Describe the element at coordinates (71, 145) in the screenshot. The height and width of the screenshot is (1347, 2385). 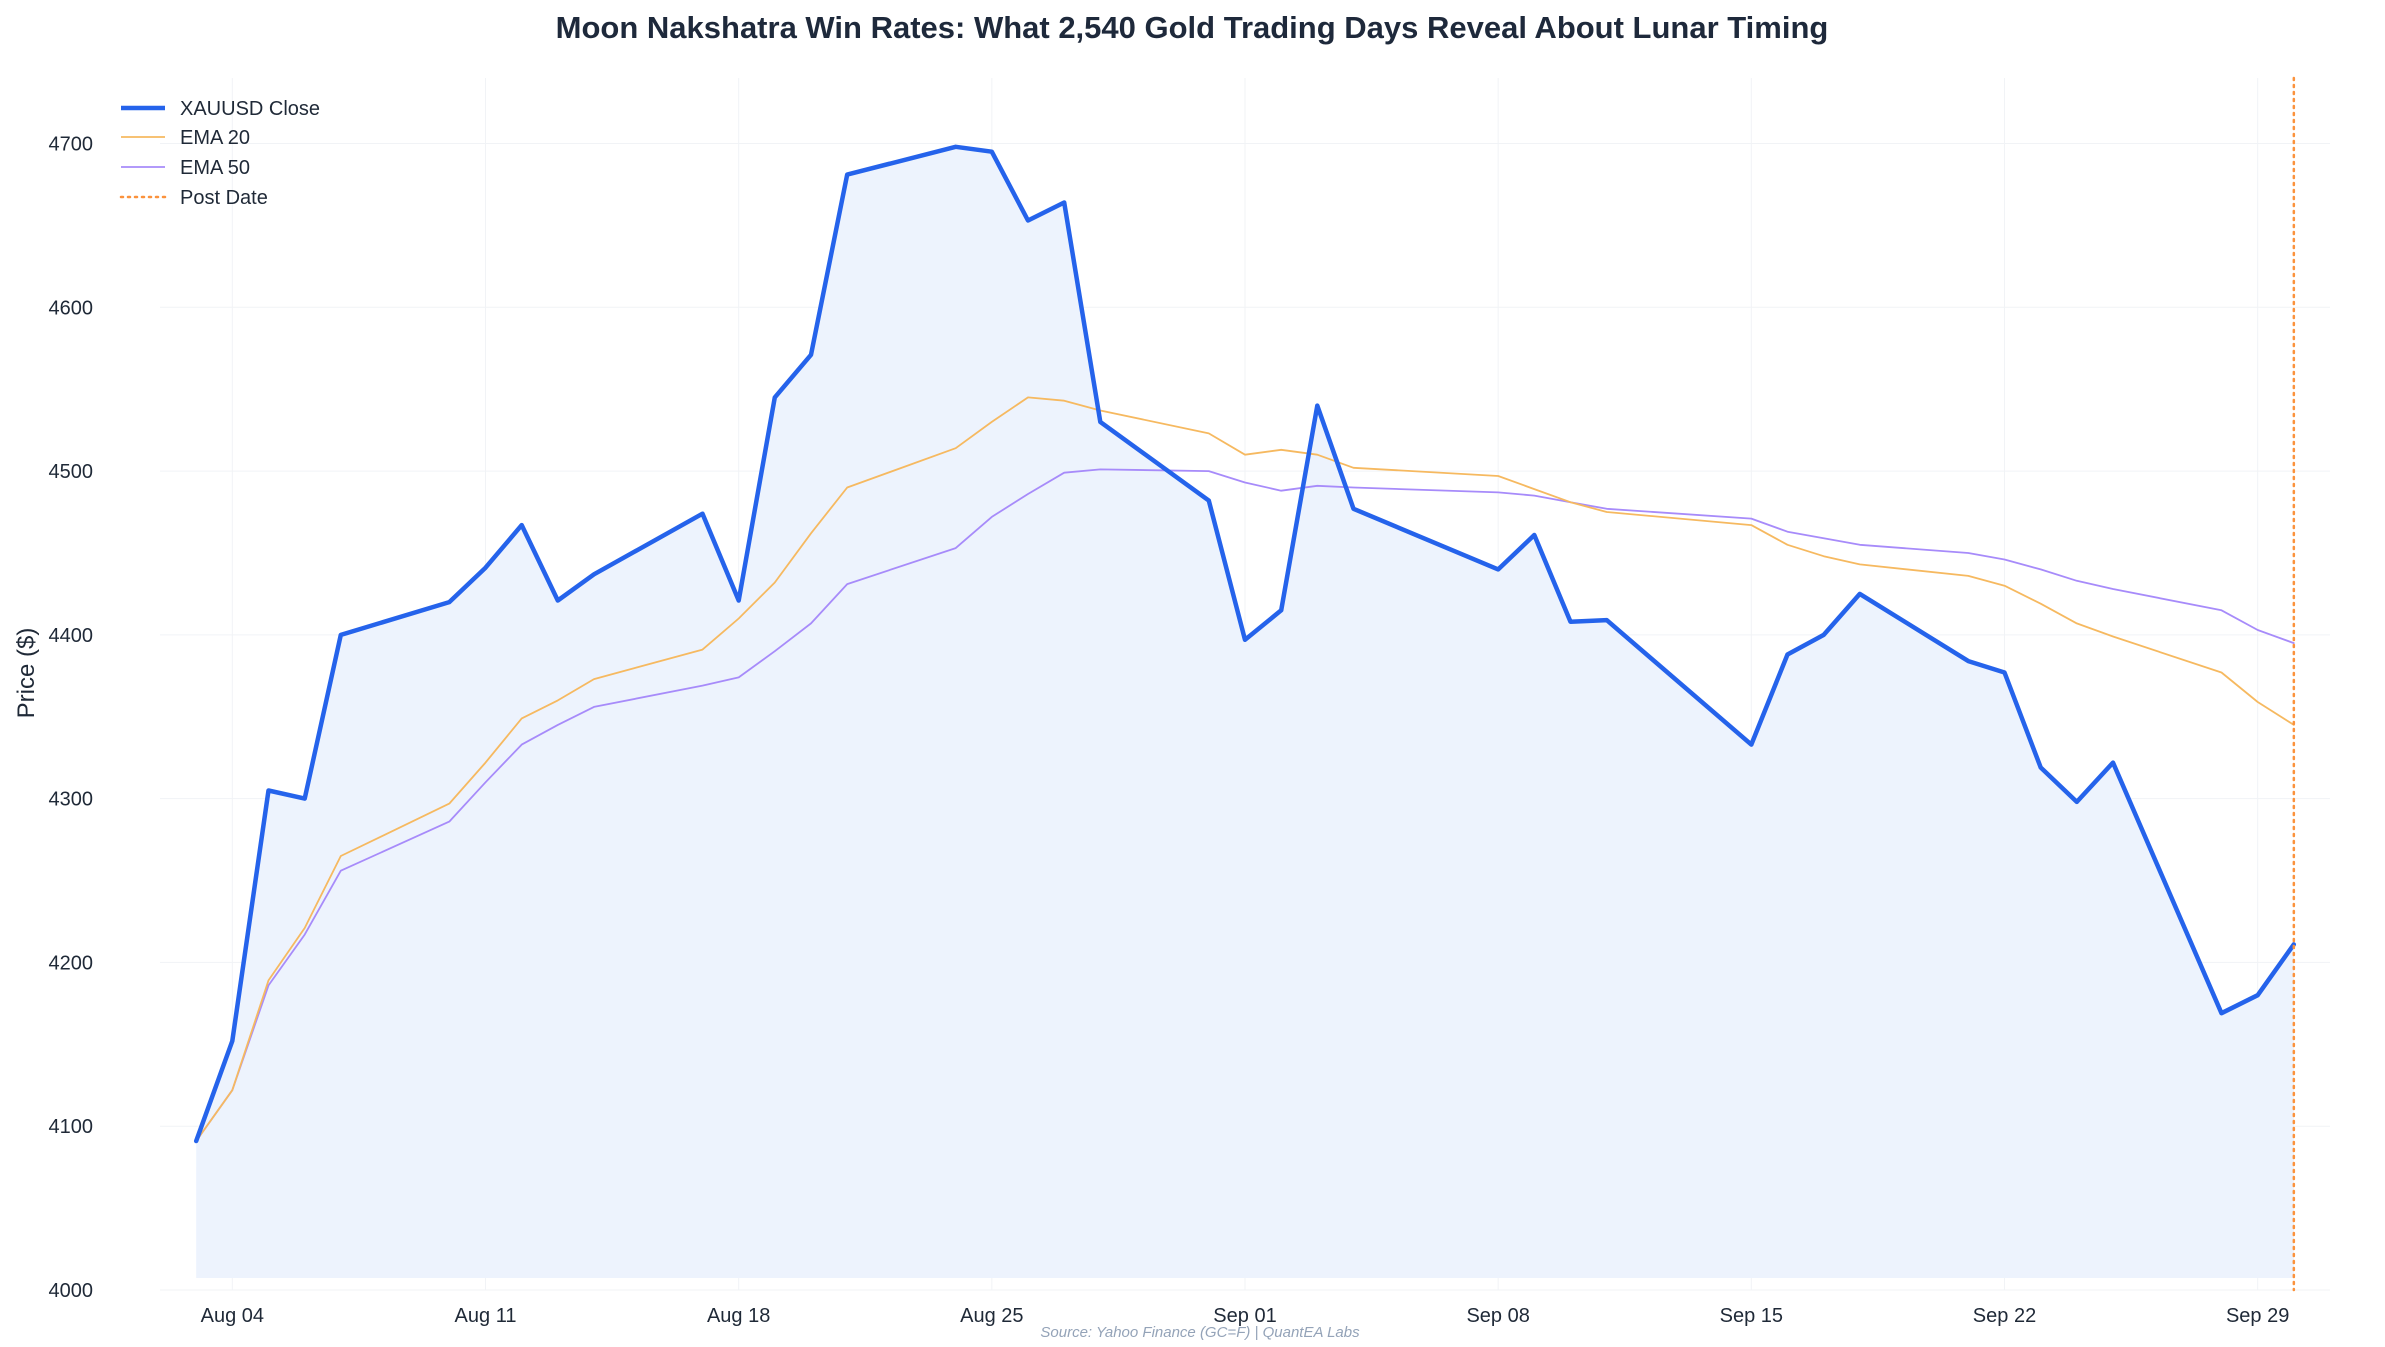
I see `y-tick-label: 4700` at that location.